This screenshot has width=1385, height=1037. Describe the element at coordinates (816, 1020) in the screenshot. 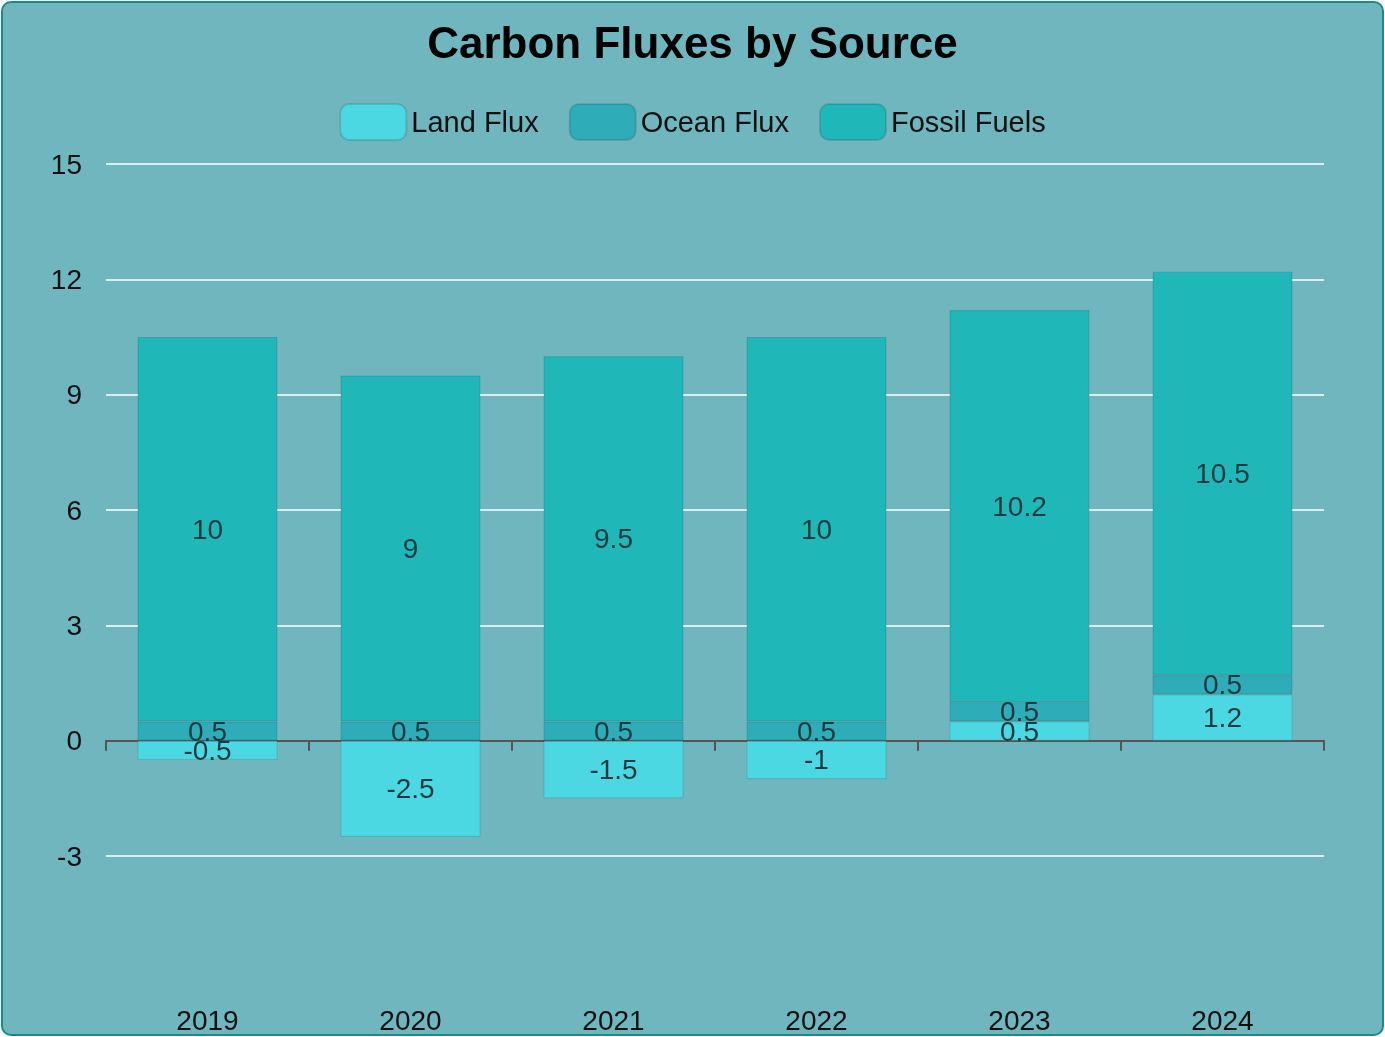

I see `x-tick-label: 2022` at that location.